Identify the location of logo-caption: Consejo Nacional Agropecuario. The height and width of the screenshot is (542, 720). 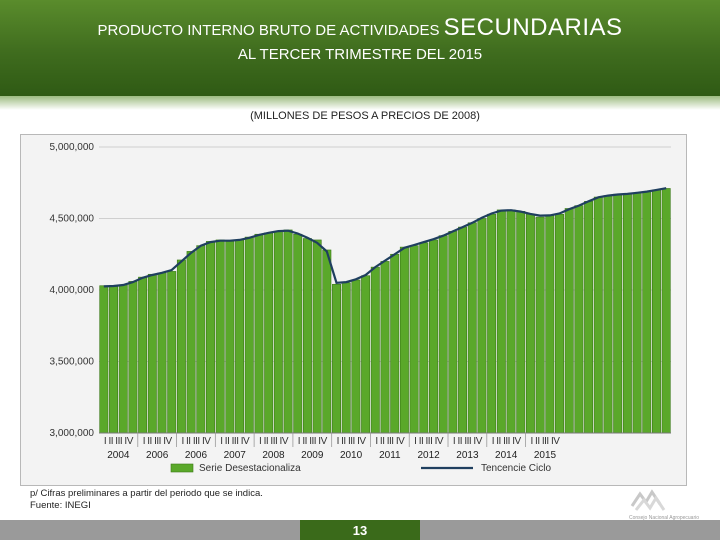
(664, 518).